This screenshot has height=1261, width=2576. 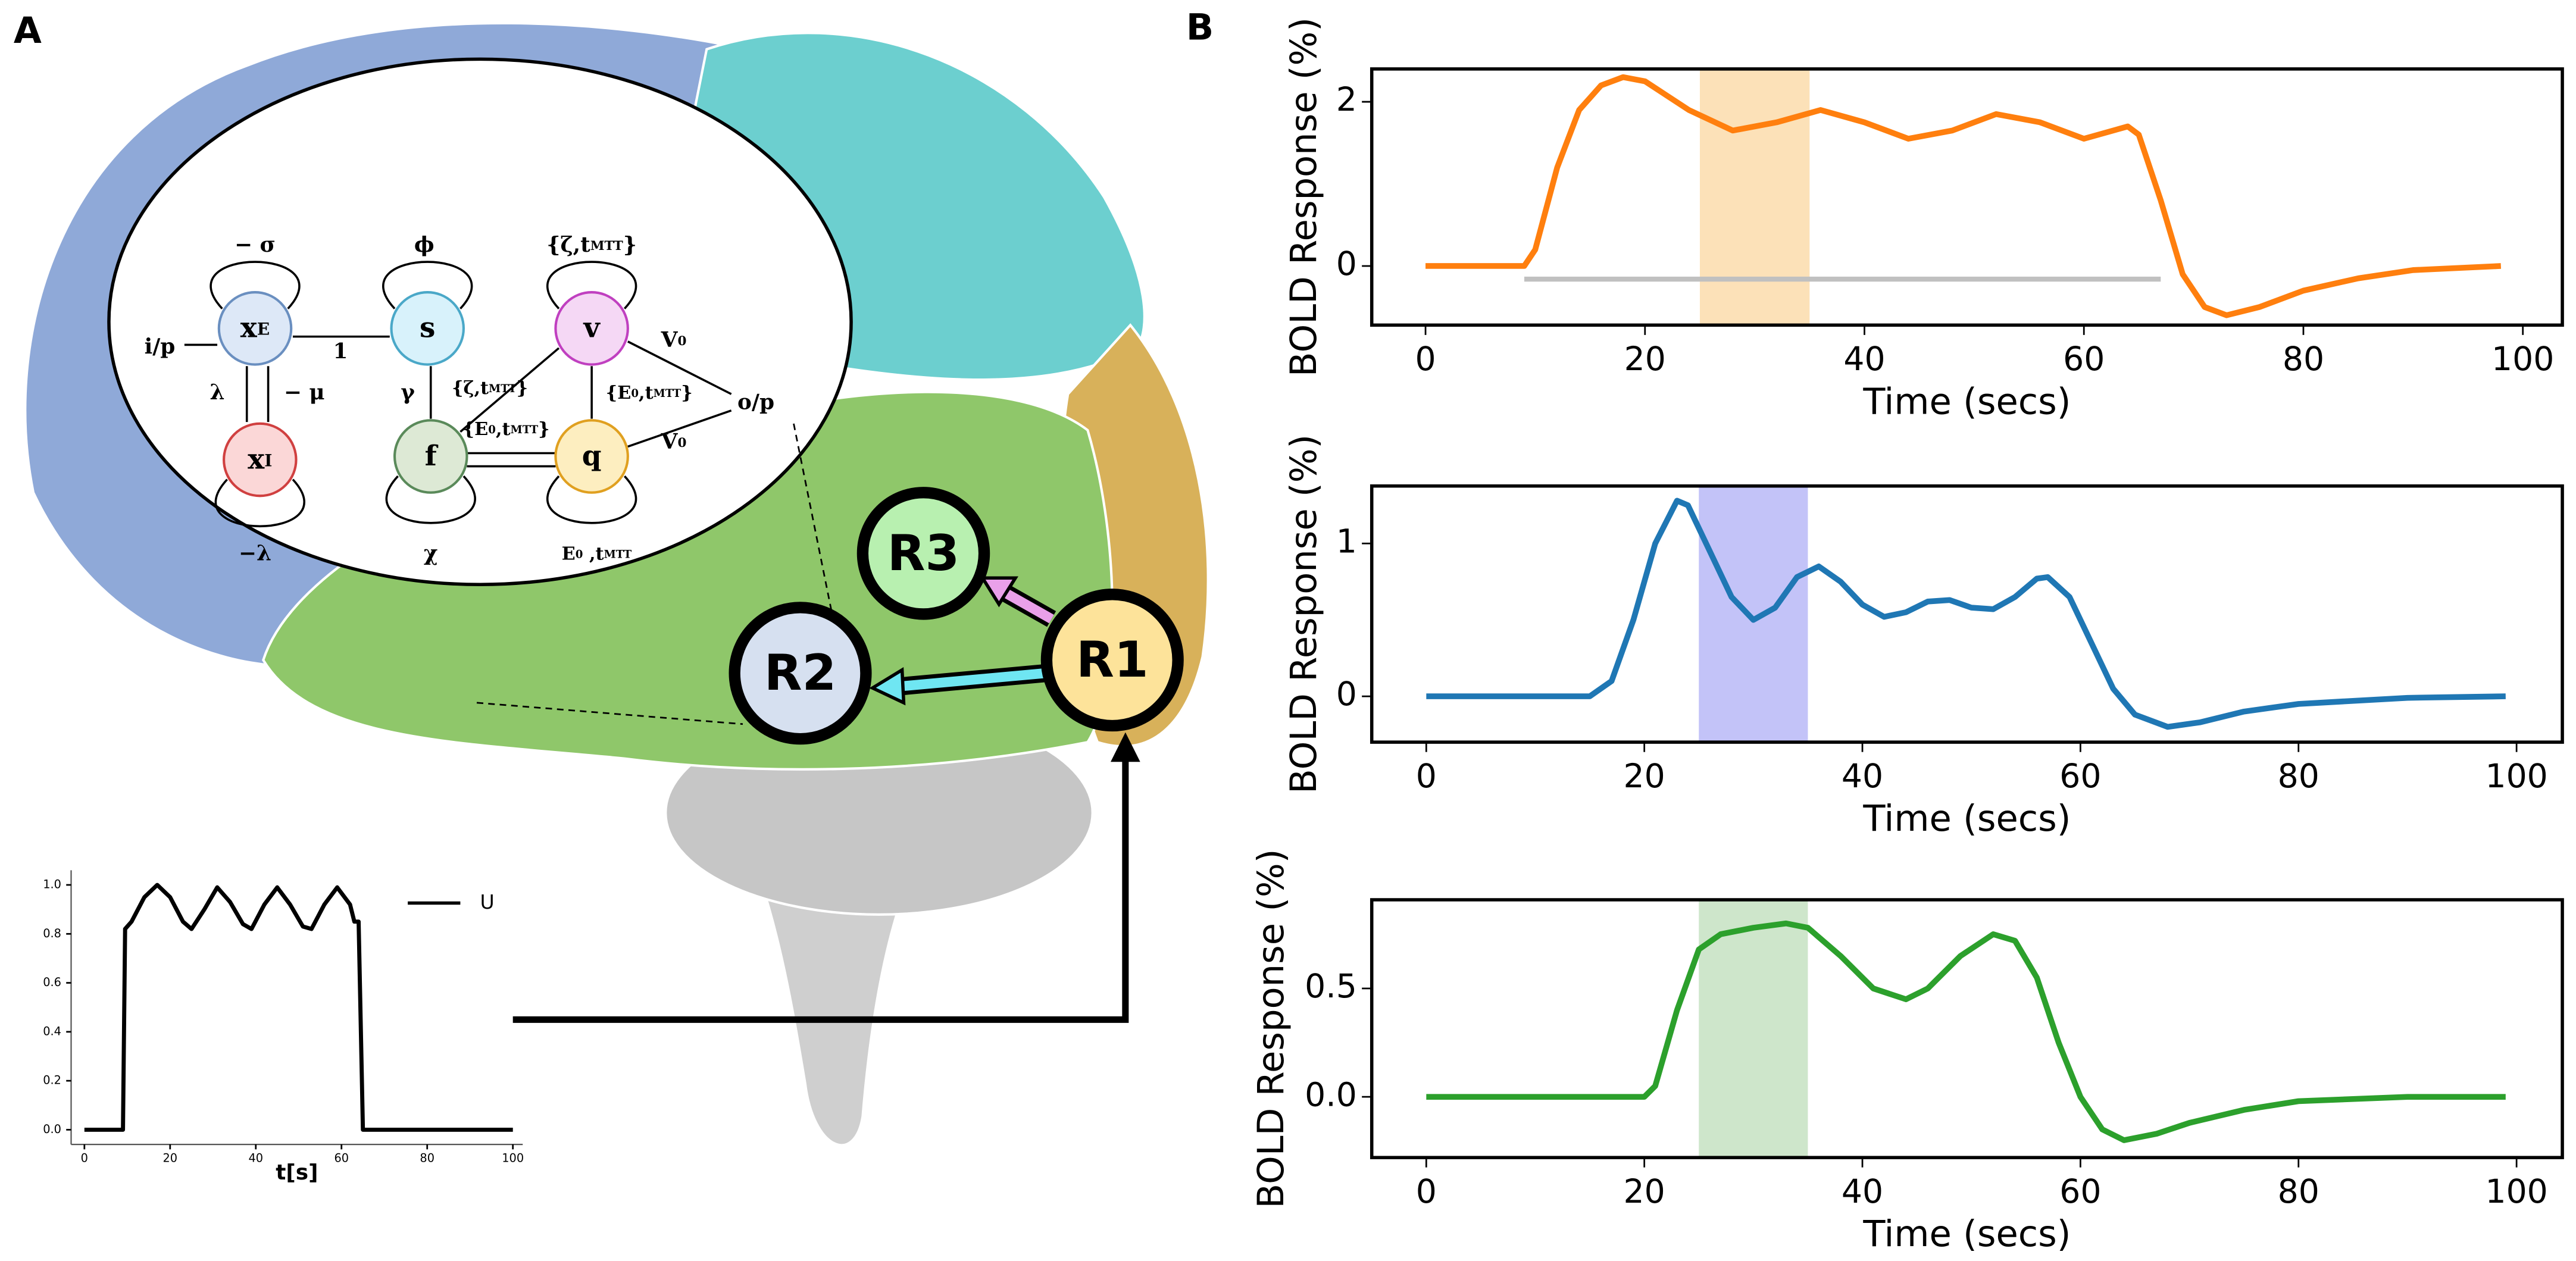 I want to click on label-subscript: E, so click(x=263, y=329).